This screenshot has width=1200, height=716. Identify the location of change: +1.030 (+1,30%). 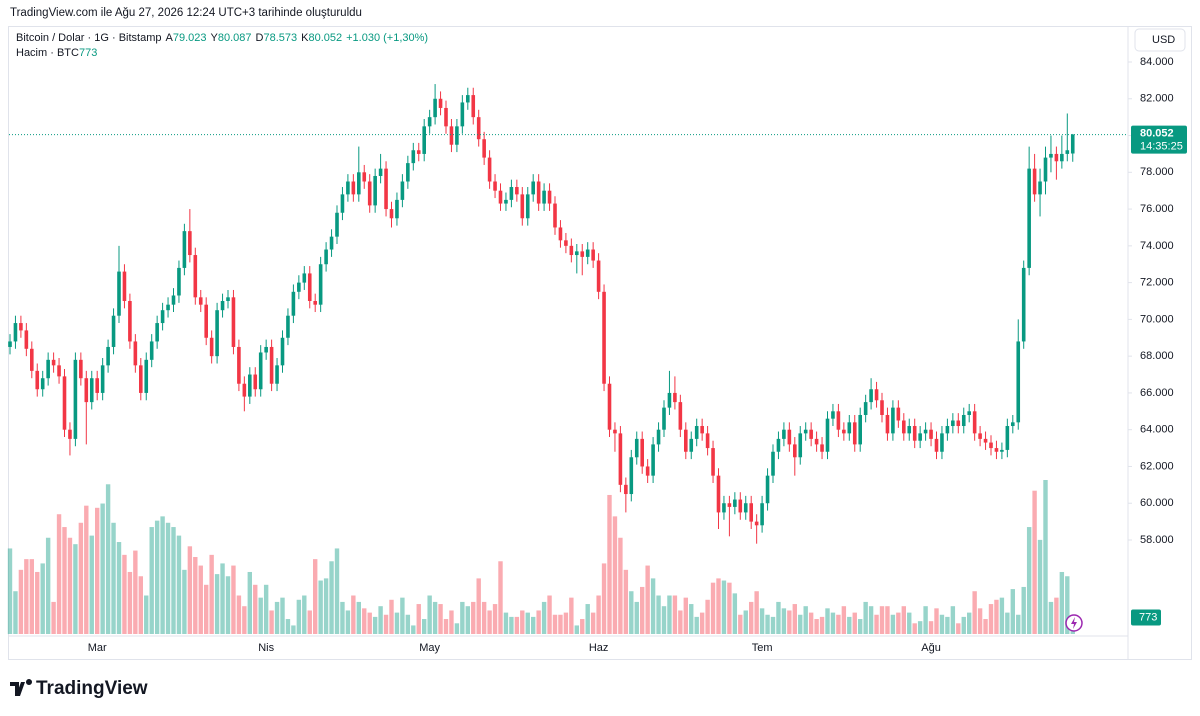
(387, 38).